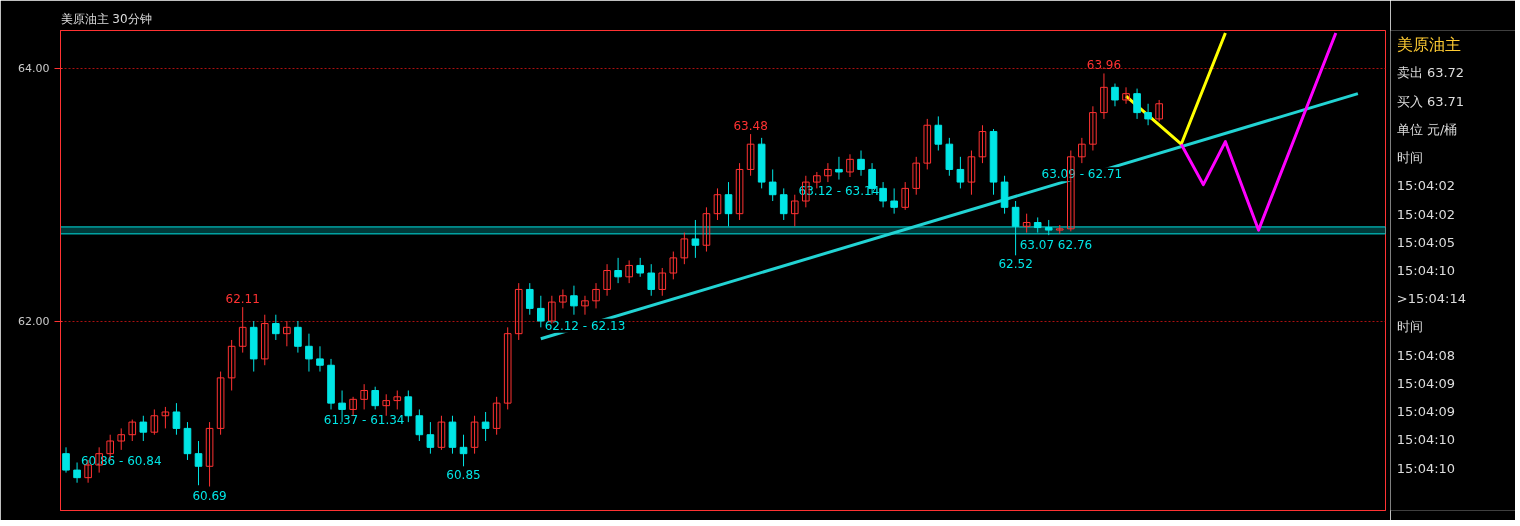 Image resolution: width=1520 pixels, height=526 pixels. What do you see at coordinates (1426, 383) in the screenshot?
I see `text: 15:04:09` at bounding box center [1426, 383].